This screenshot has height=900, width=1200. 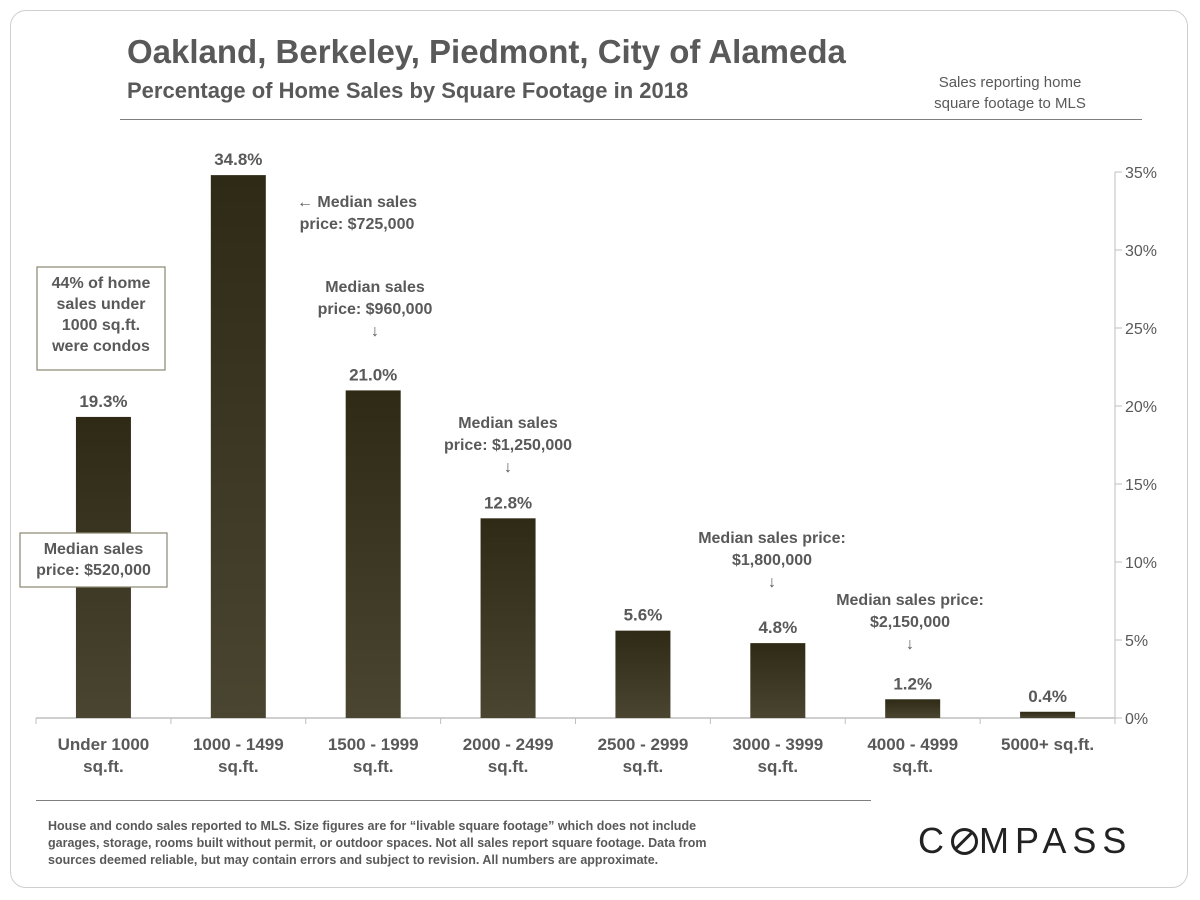 I want to click on y-tick-label: 0%, so click(x=1136, y=719).